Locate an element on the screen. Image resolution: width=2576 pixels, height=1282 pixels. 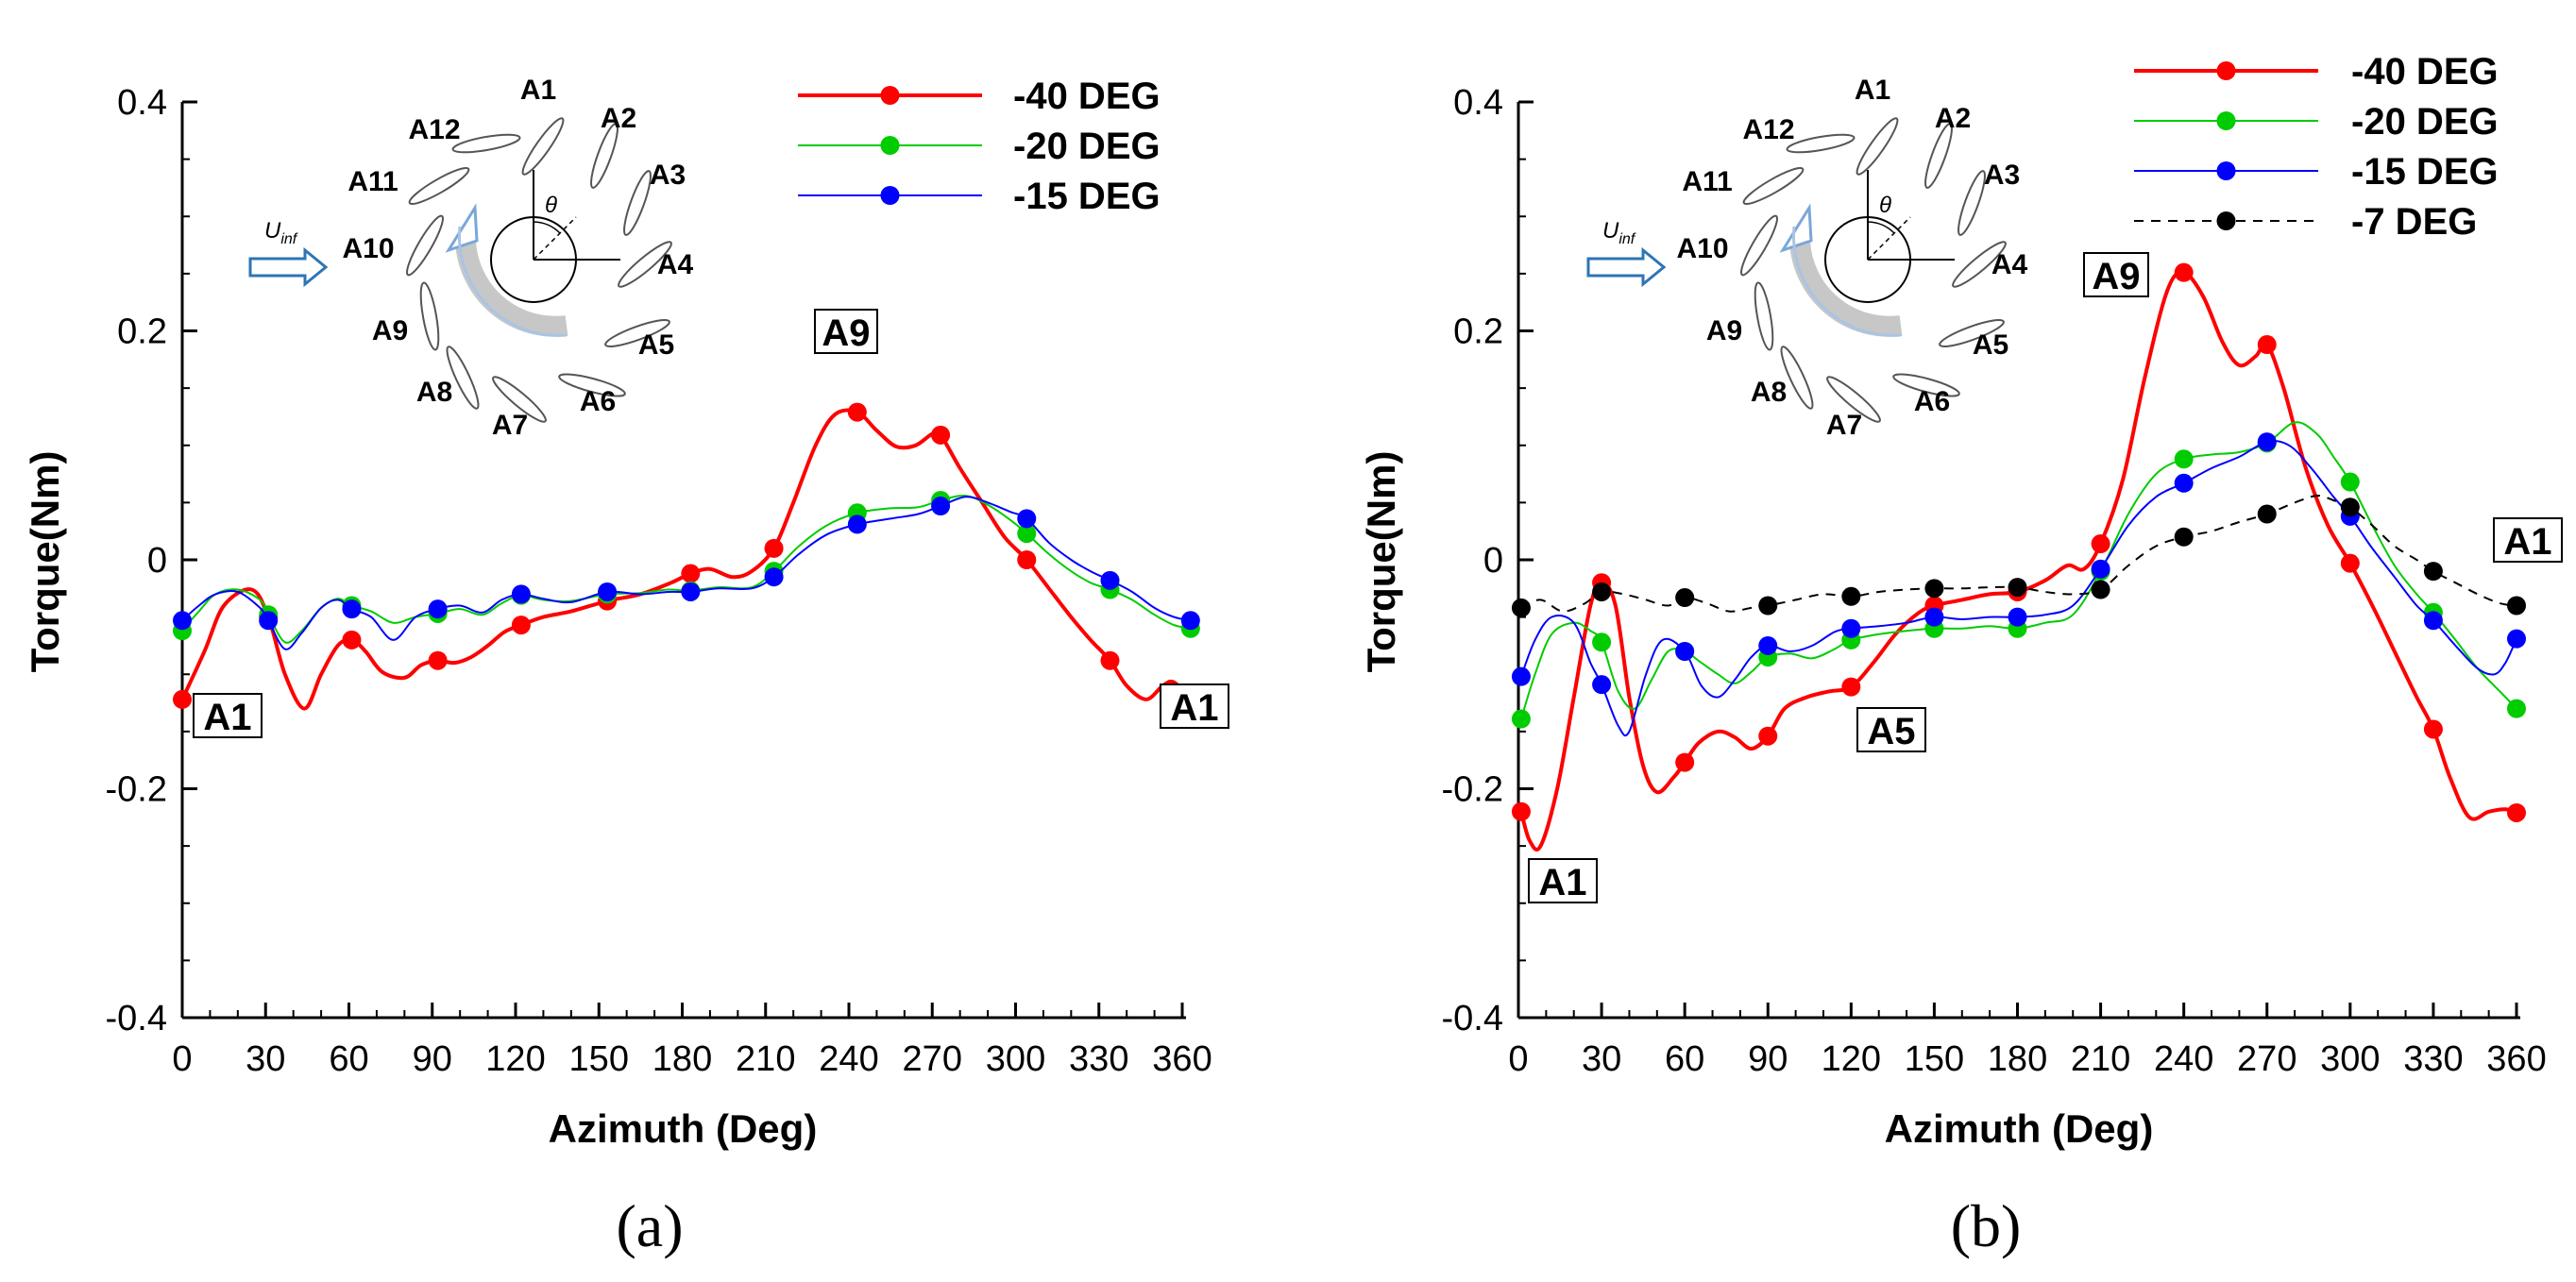
x-axis-label-b: Azimuth (Deg) is located at coordinates (2019, 1128).